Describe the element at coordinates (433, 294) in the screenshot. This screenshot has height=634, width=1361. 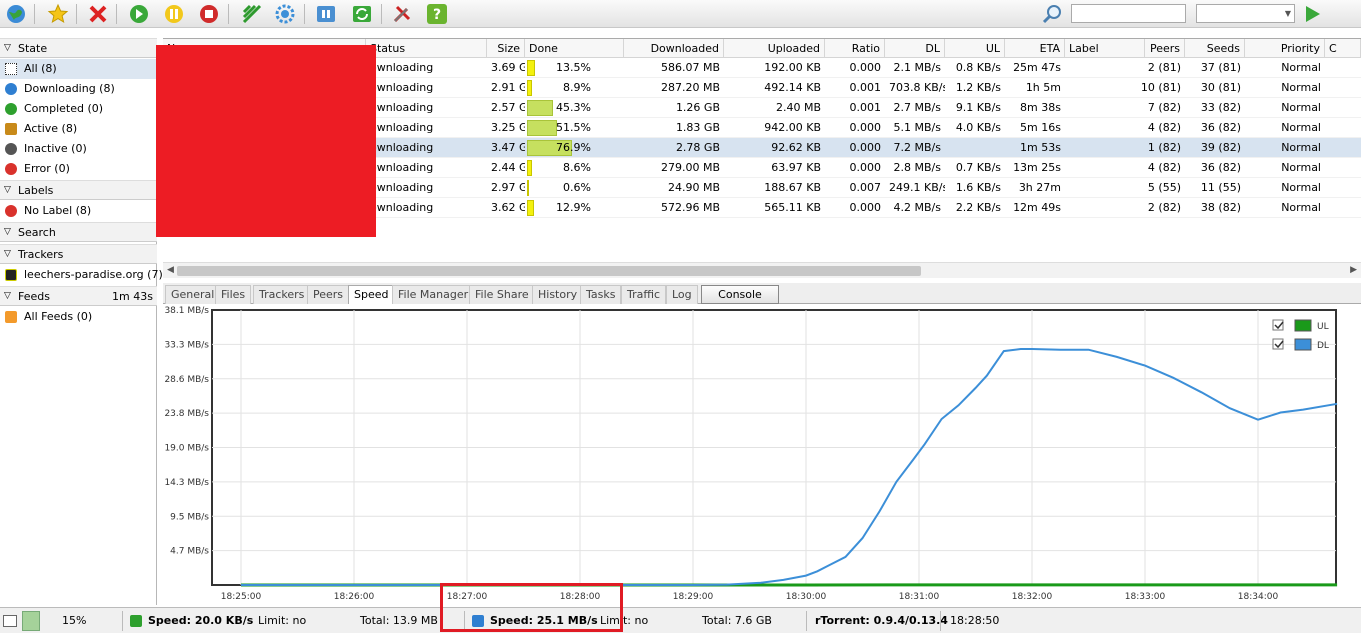
I see `tab-file-manager: File Manager` at that location.